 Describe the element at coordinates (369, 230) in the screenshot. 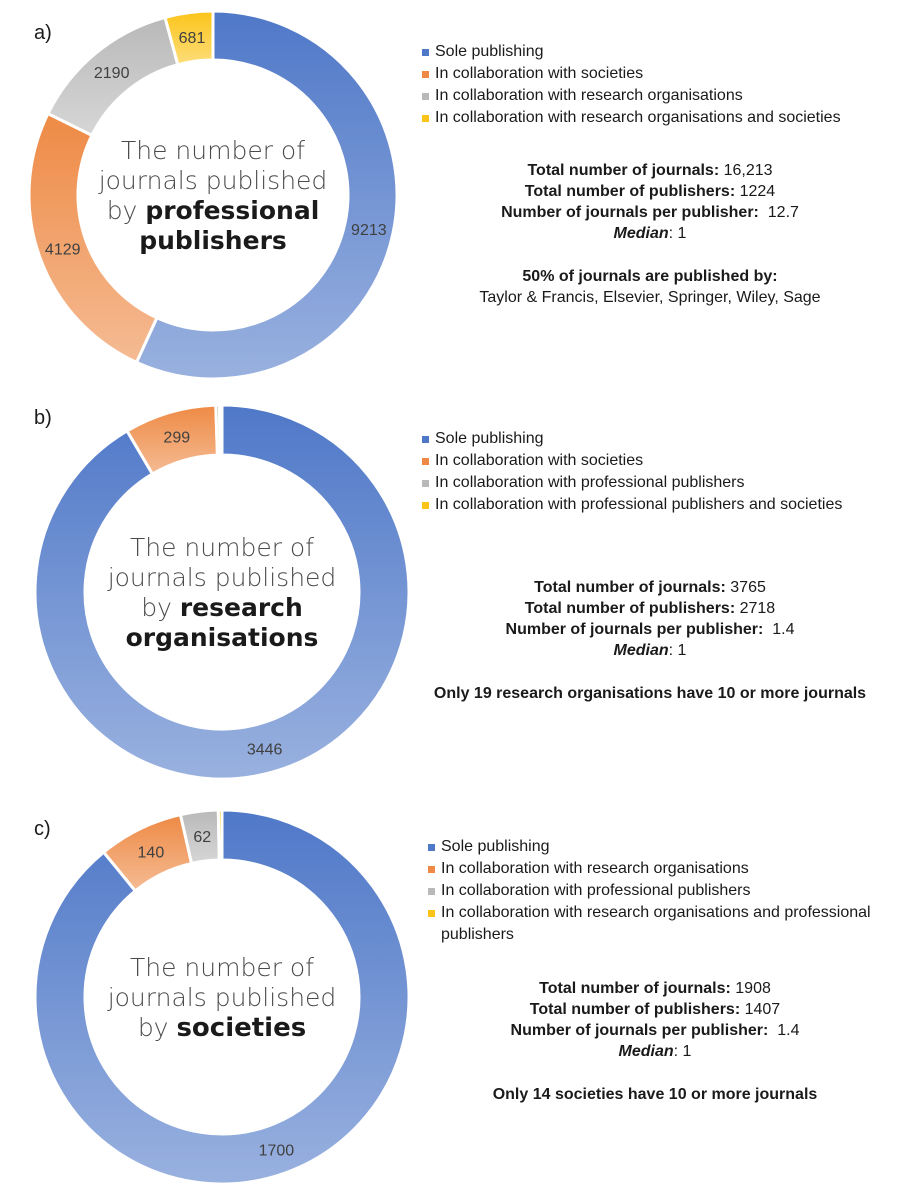

I see `data-label: 9213` at that location.